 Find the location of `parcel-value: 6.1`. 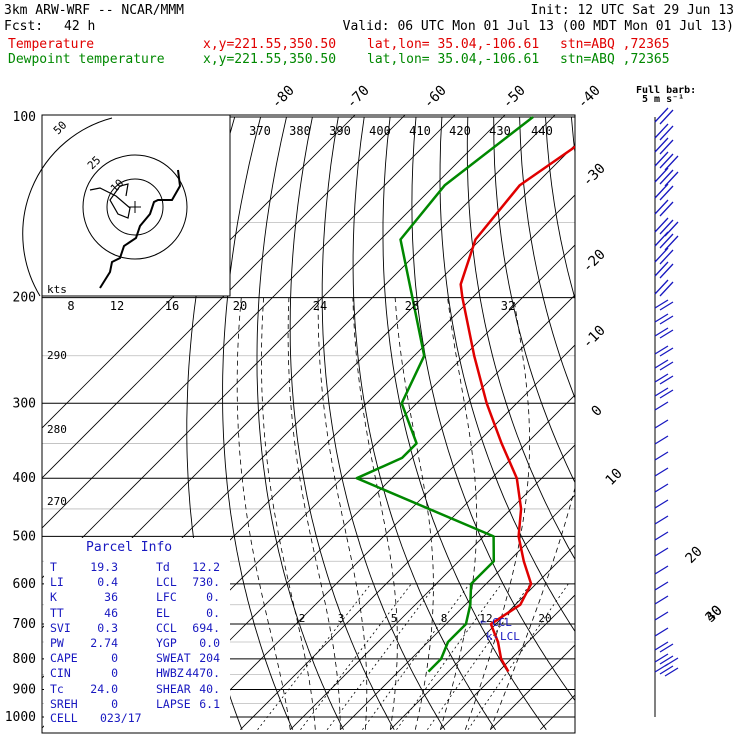

parcel-value: 6.1 is located at coordinates (209, 703).